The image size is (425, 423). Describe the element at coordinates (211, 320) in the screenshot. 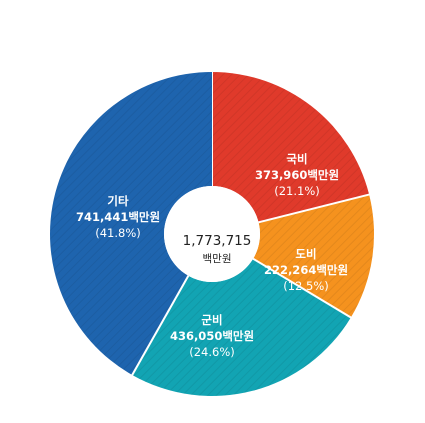

I see `slice-name-label-3: 군비` at that location.